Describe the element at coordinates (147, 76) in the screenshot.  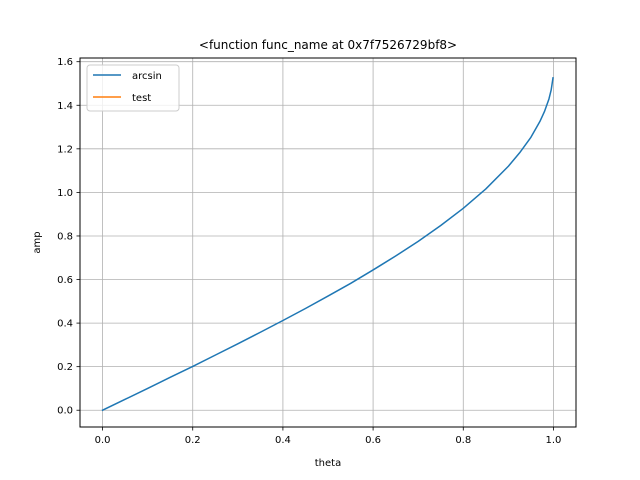
I see `legend-label-arcsin: arcsin` at that location.